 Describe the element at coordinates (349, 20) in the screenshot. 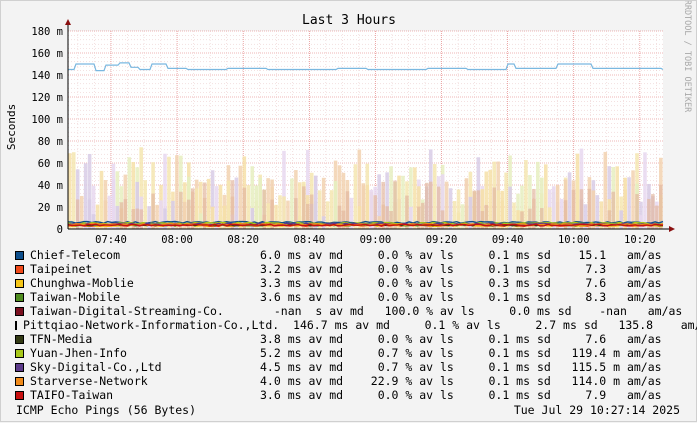

I see `chart-title: Last 3 Hours` at that location.